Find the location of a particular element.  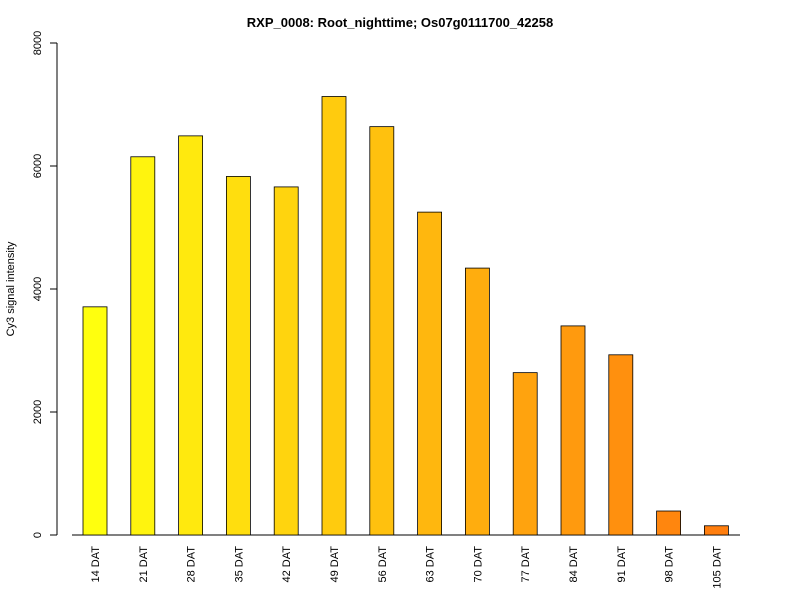

x-tick-label: 91 DAT is located at coordinates (622, 564).